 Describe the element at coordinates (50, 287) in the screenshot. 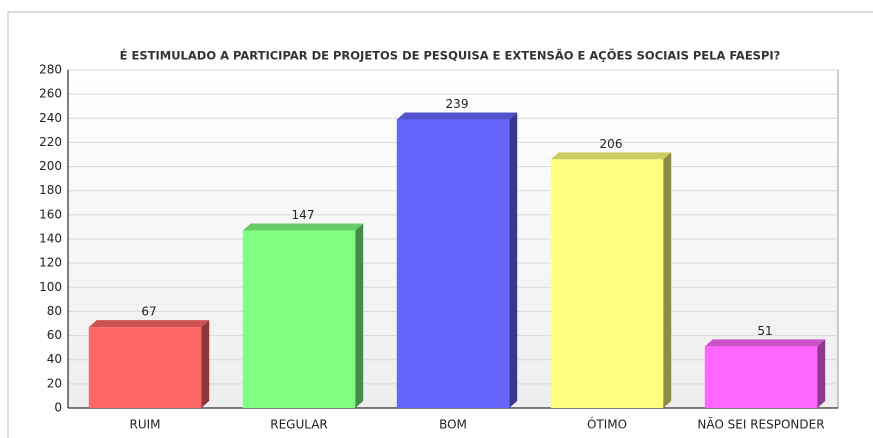

I see `y-tick-label: 100` at that location.